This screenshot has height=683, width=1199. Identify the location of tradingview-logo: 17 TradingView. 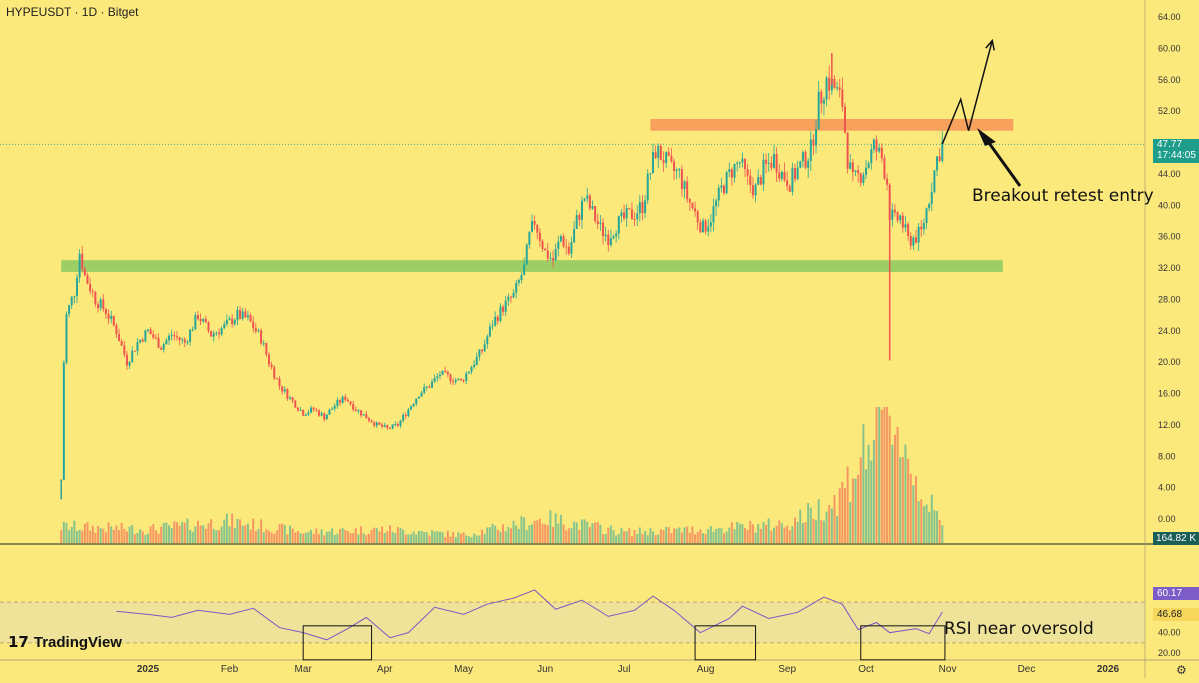
(65, 642).